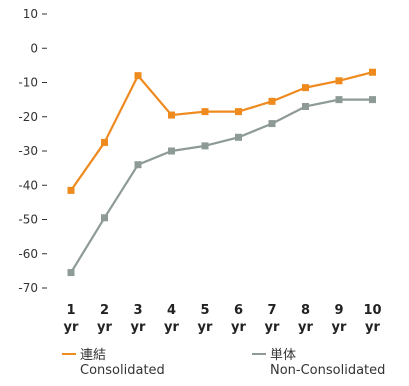  Describe the element at coordinates (271, 310) in the screenshot. I see `x-tick-label: 7` at that location.